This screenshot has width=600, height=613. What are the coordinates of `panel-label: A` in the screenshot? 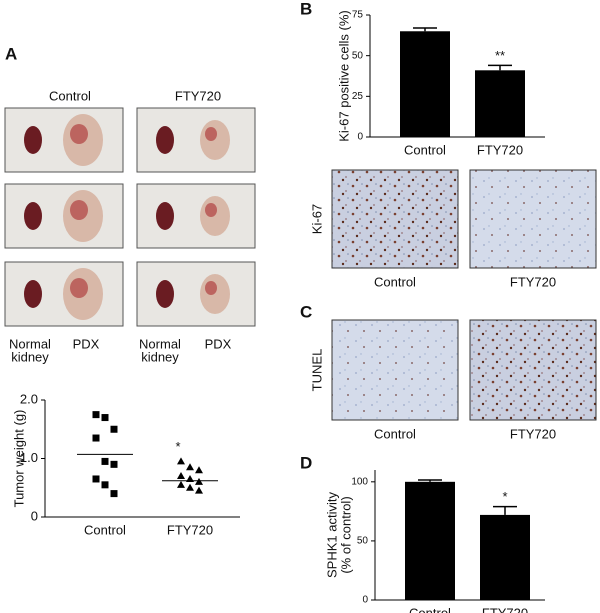 It's located at (11, 53).